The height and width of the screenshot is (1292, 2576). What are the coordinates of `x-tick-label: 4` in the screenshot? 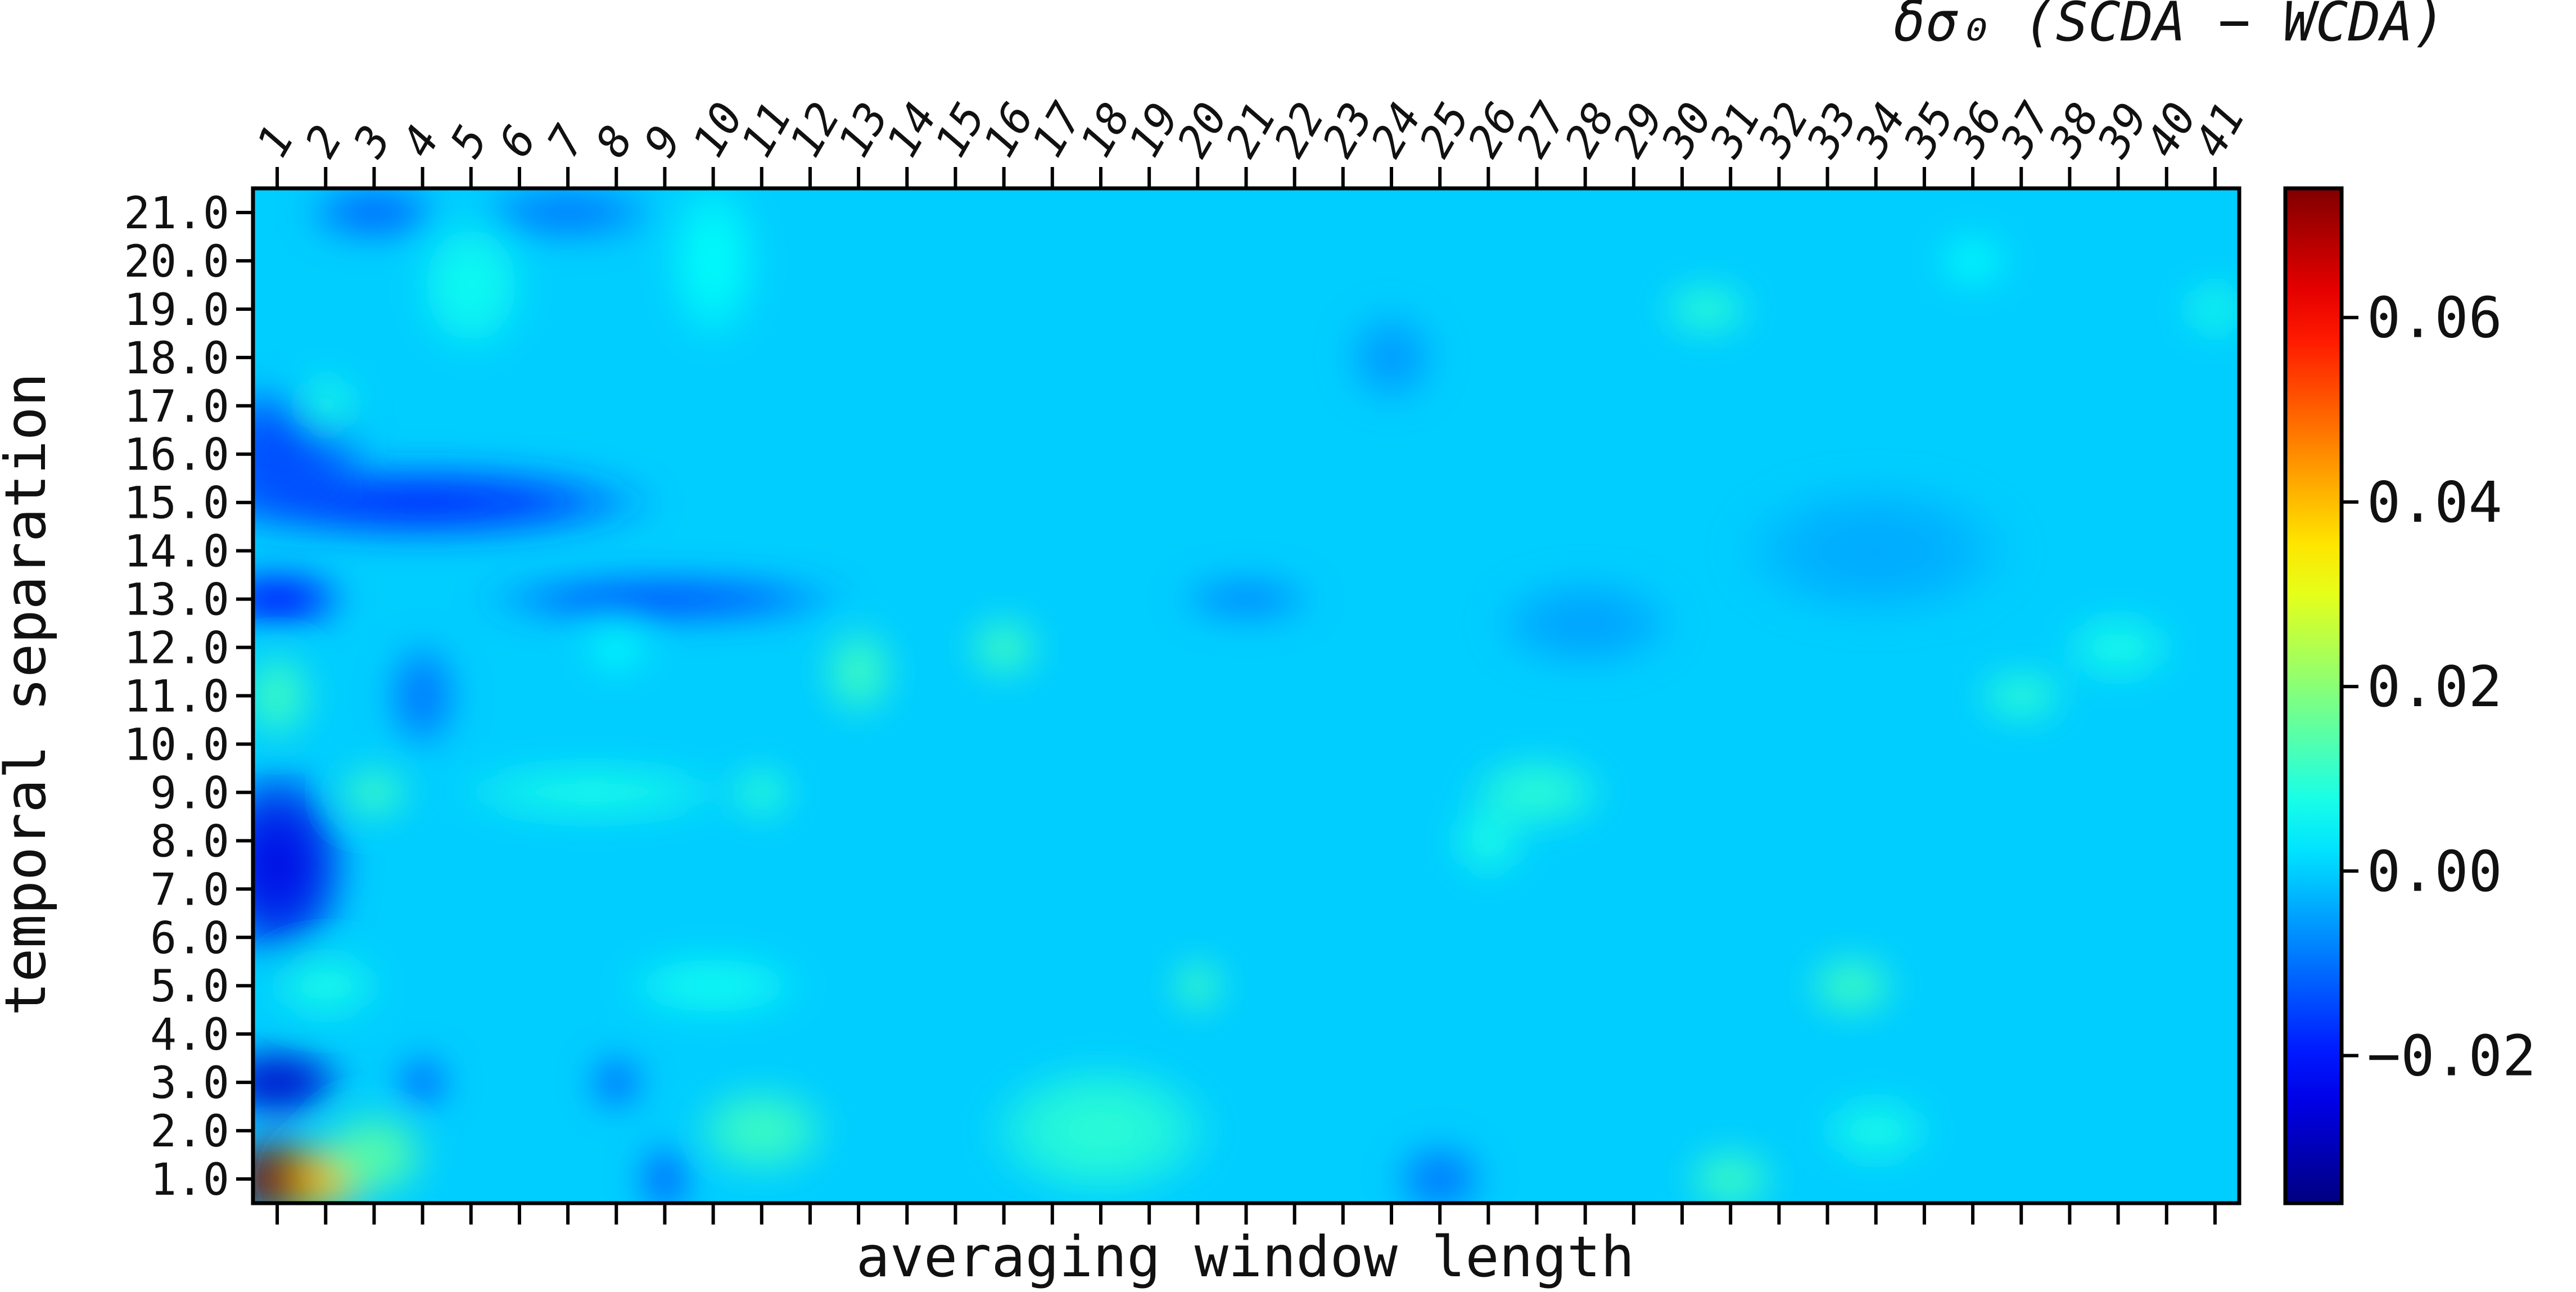 It's located at (420, 142).